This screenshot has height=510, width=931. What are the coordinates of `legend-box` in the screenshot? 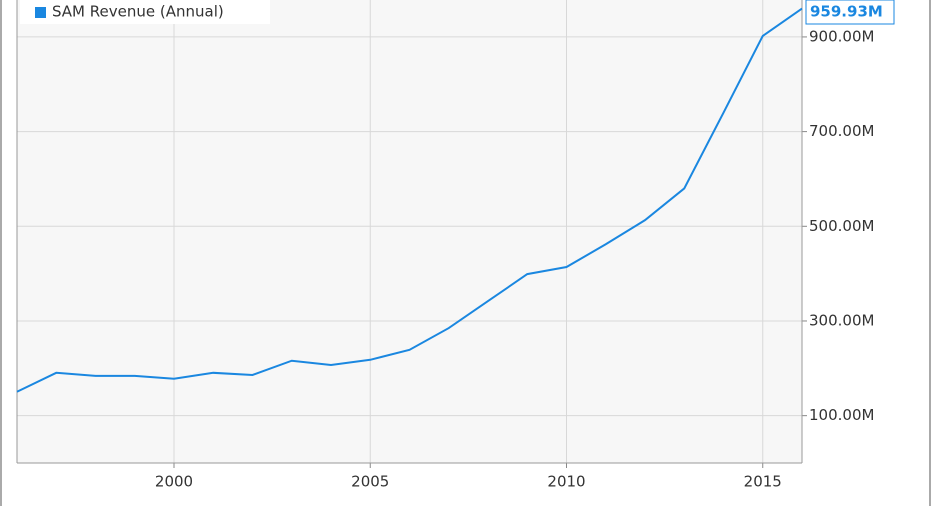 It's located at (145, 12).